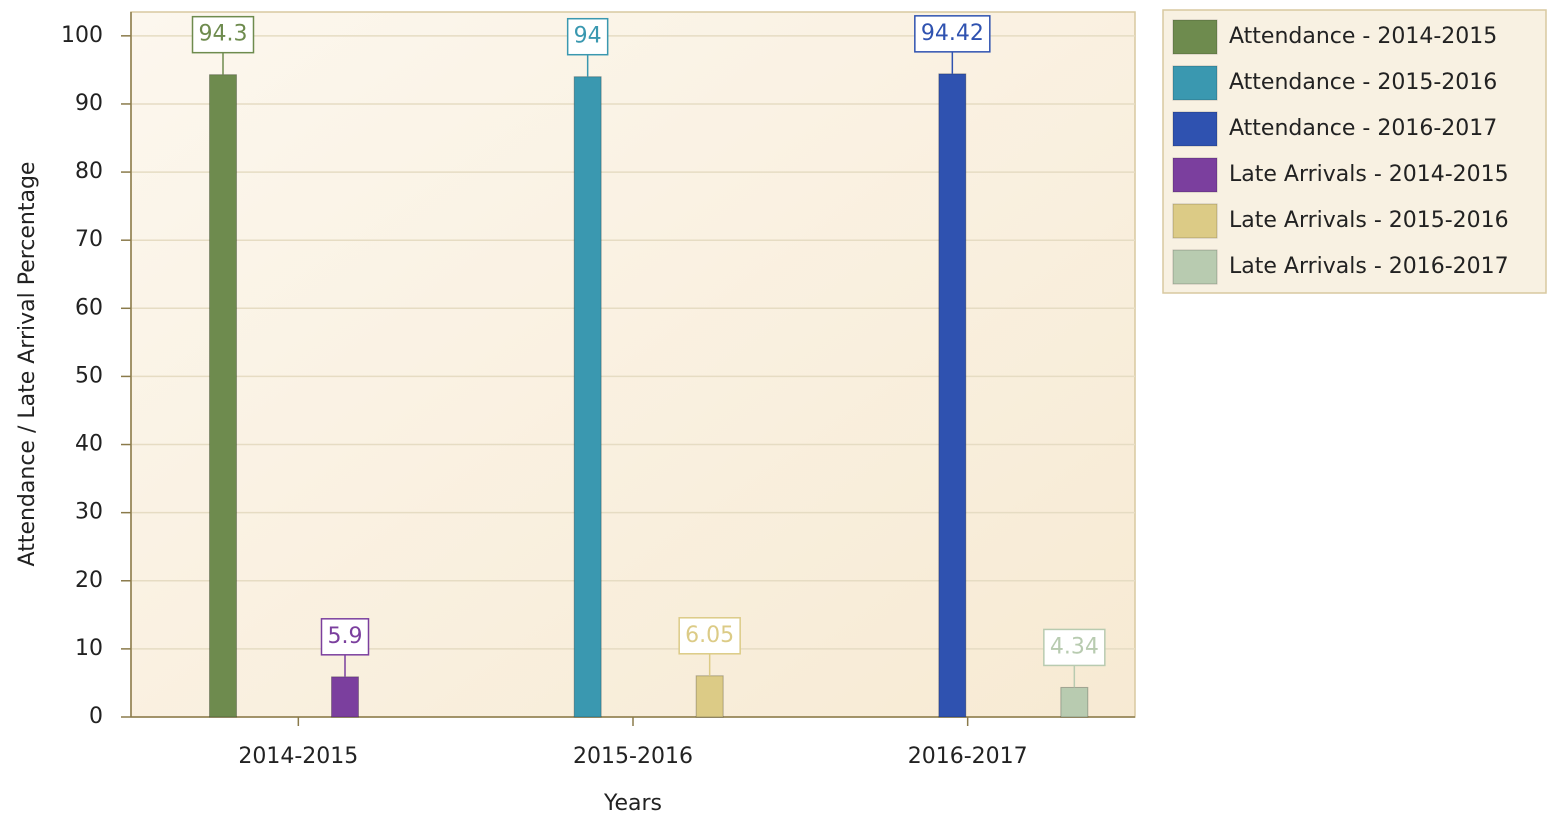 Image resolution: width=1547 pixels, height=817 pixels. I want to click on y-tick-label: 0, so click(96, 716).